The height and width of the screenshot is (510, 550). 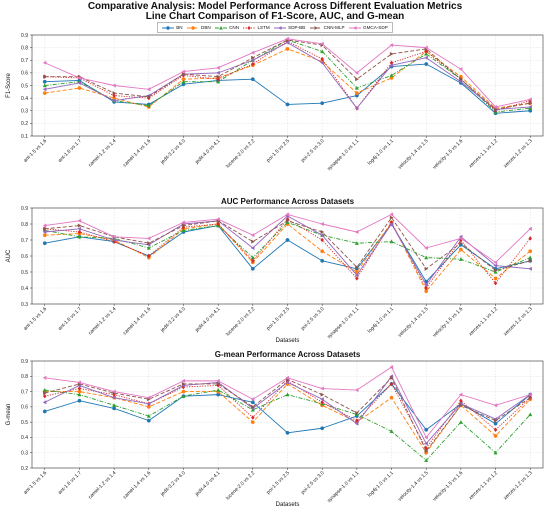 What do you see at coordinates (240, 321) in the screenshot?
I see `x-tick-label: lucene-2.0 vs 2.2` at bounding box center [240, 321].